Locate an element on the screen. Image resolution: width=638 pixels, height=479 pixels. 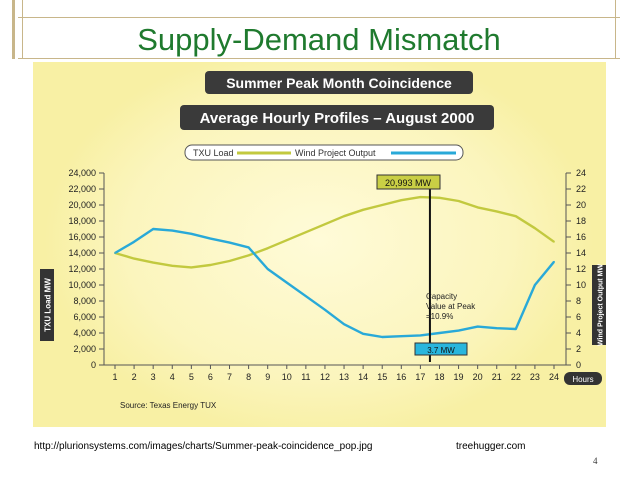
x-tick-label: 20 is located at coordinates (478, 377).